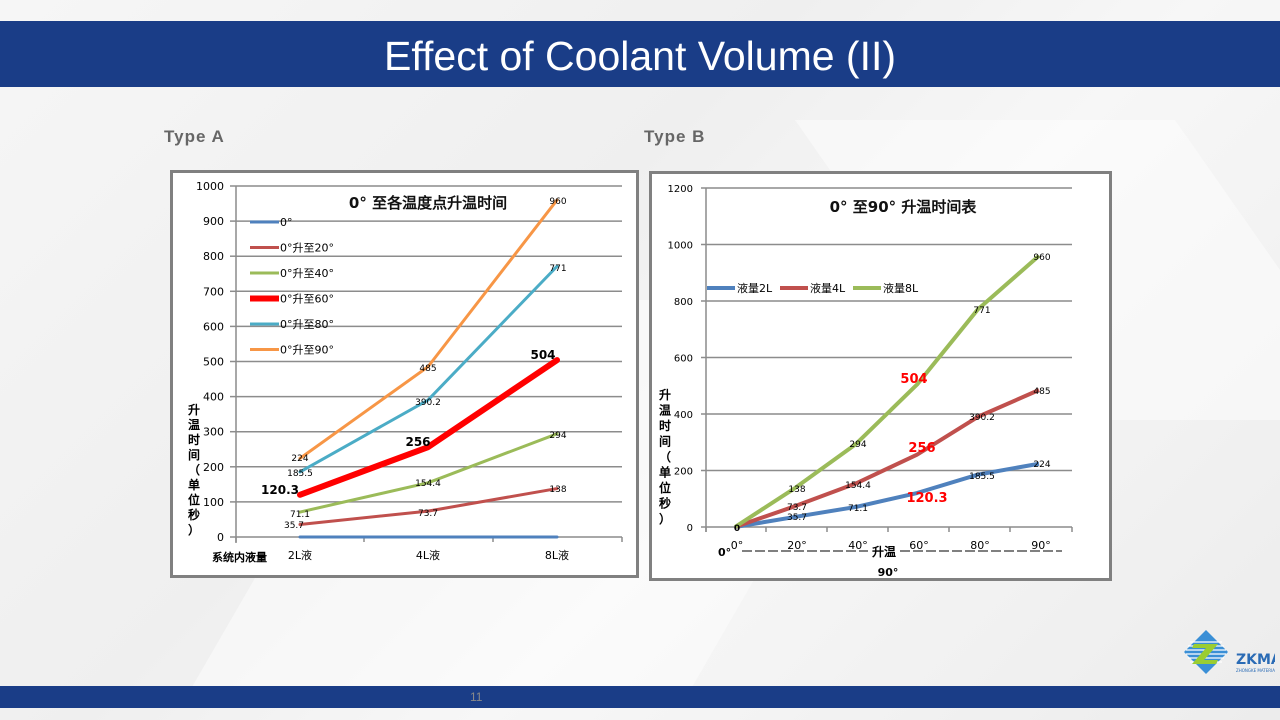 Image resolution: width=1280 pixels, height=720 pixels. Describe the element at coordinates (194, 499) in the screenshot. I see `y-axis-label-char: 位` at that location.